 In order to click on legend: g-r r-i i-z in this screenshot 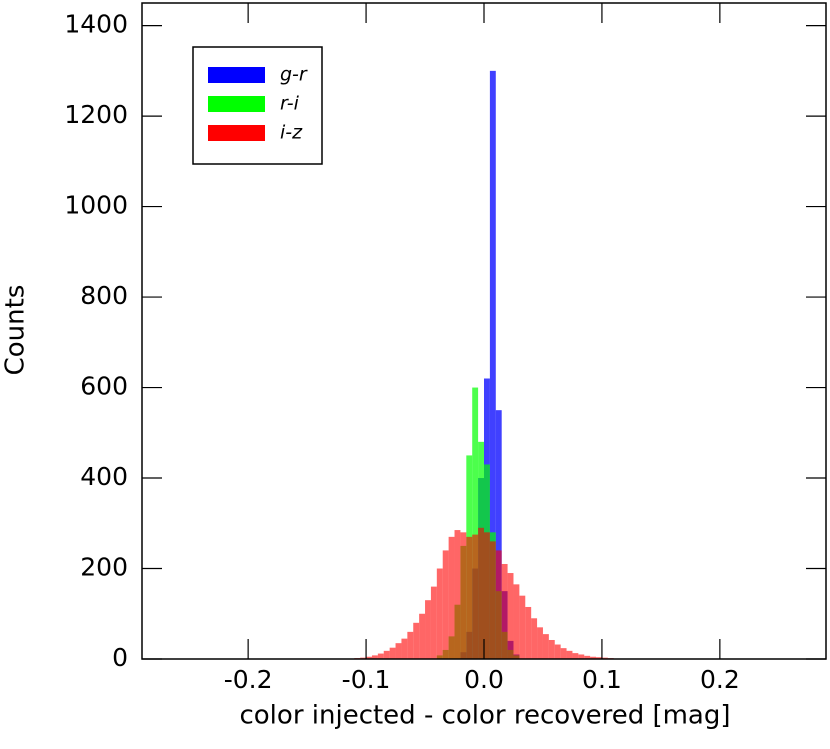, I will do `click(257, 105)`.